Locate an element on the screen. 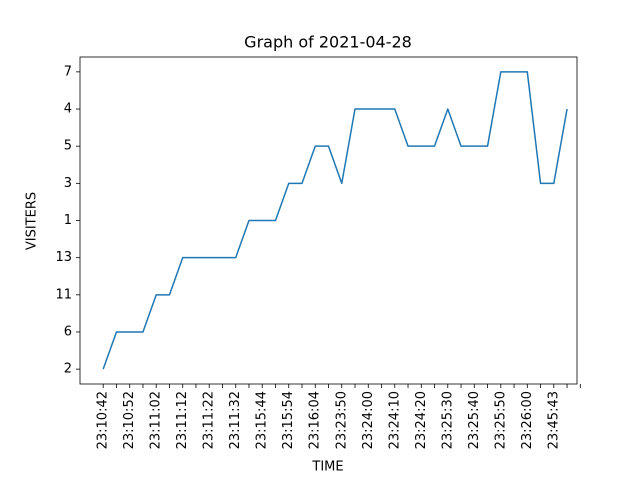 Image resolution: width=640 pixels, height=480 pixels. x-tick-label: 23:25:40 is located at coordinates (474, 420).